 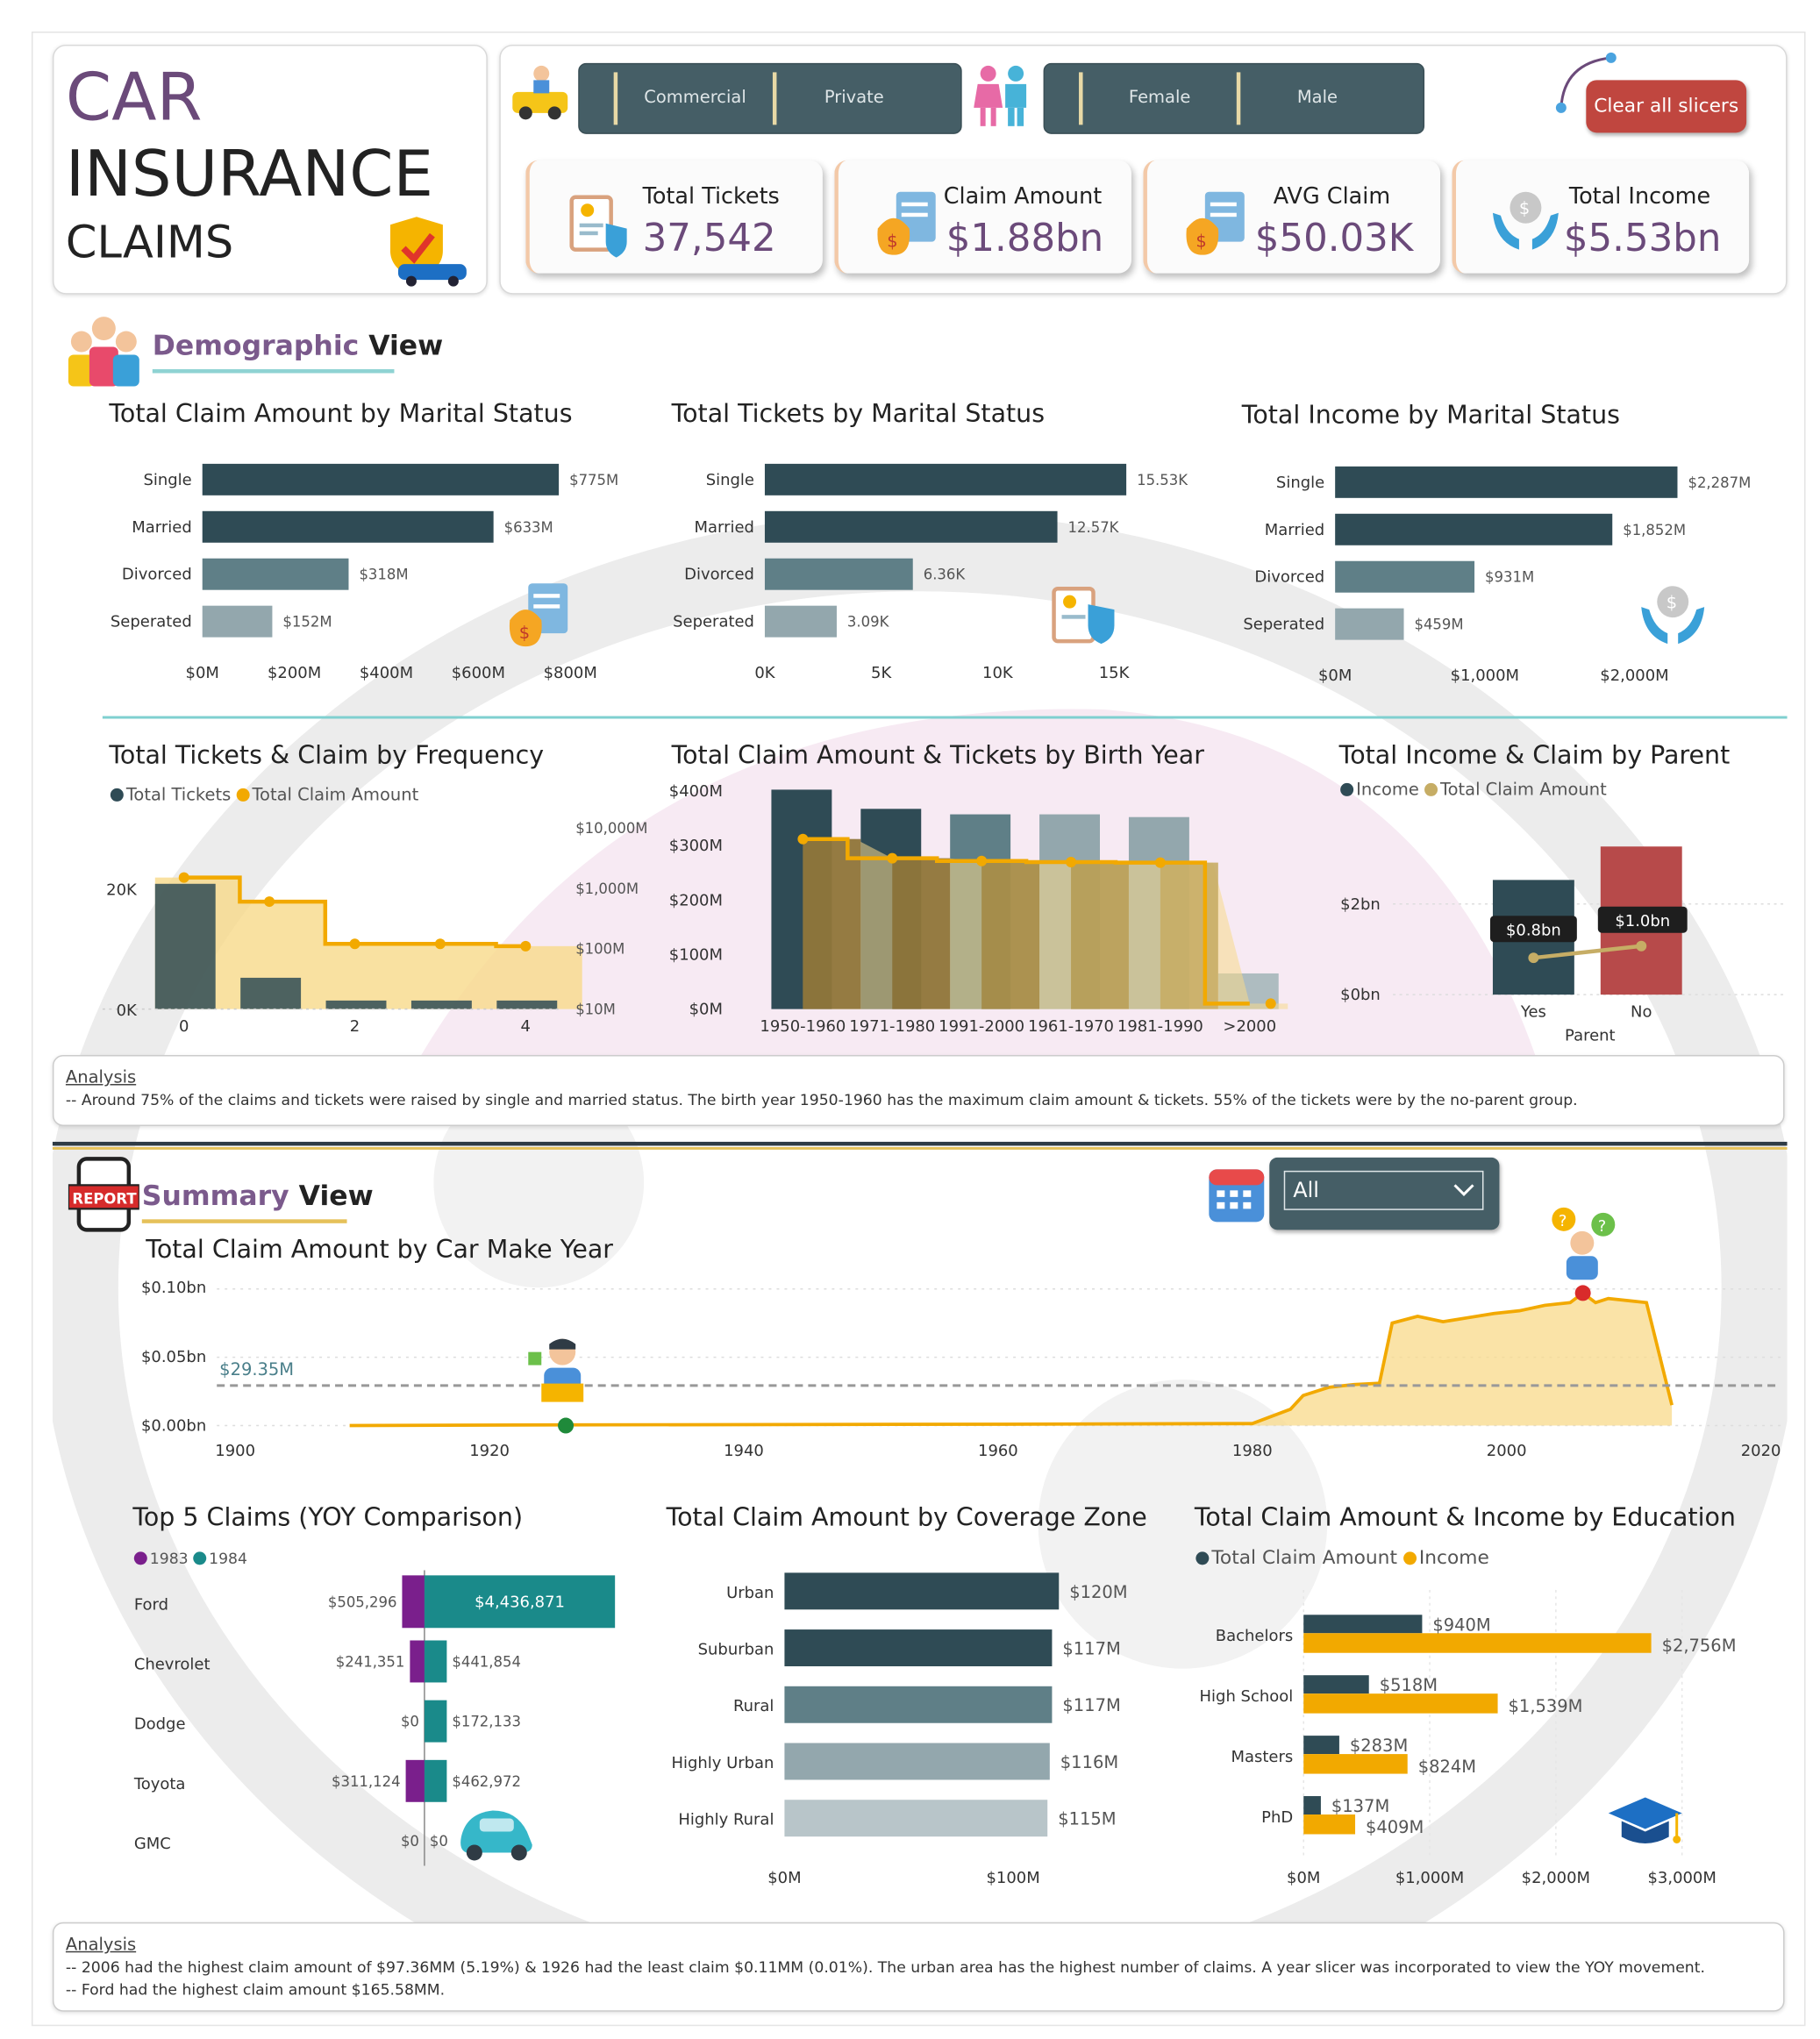 What do you see at coordinates (593, 480) in the screenshot?
I see `data-label: $775M` at bounding box center [593, 480].